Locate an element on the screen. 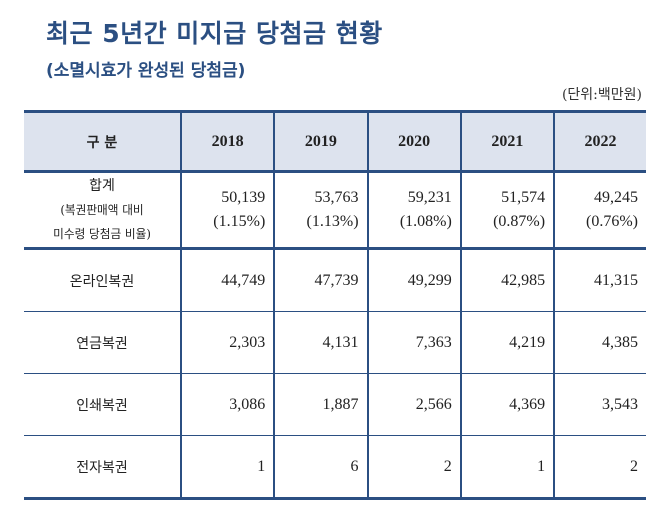 The height and width of the screenshot is (511, 670). header-row: 구 분 2018 2019 2020 2021 2022 is located at coordinates (335, 141).